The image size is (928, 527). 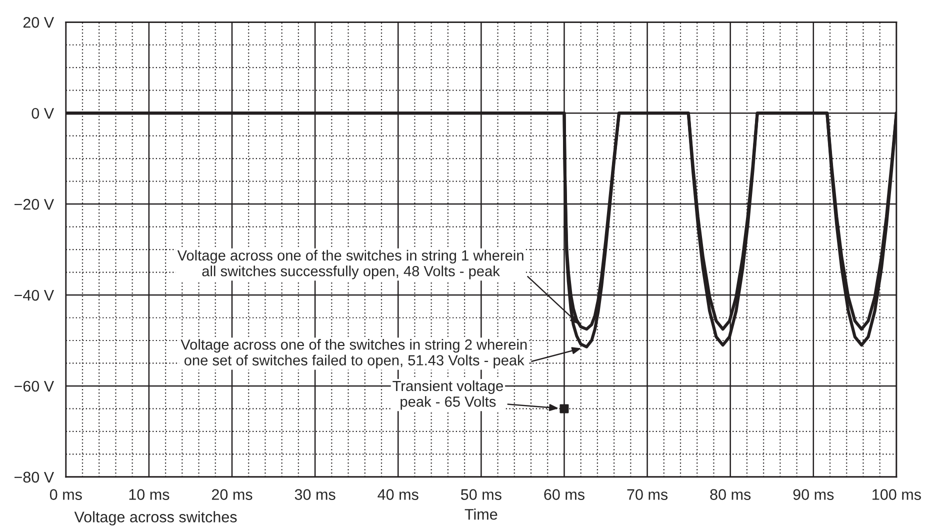 What do you see at coordinates (34, 386) in the screenshot?
I see `y-tick-label: −60 V` at bounding box center [34, 386].